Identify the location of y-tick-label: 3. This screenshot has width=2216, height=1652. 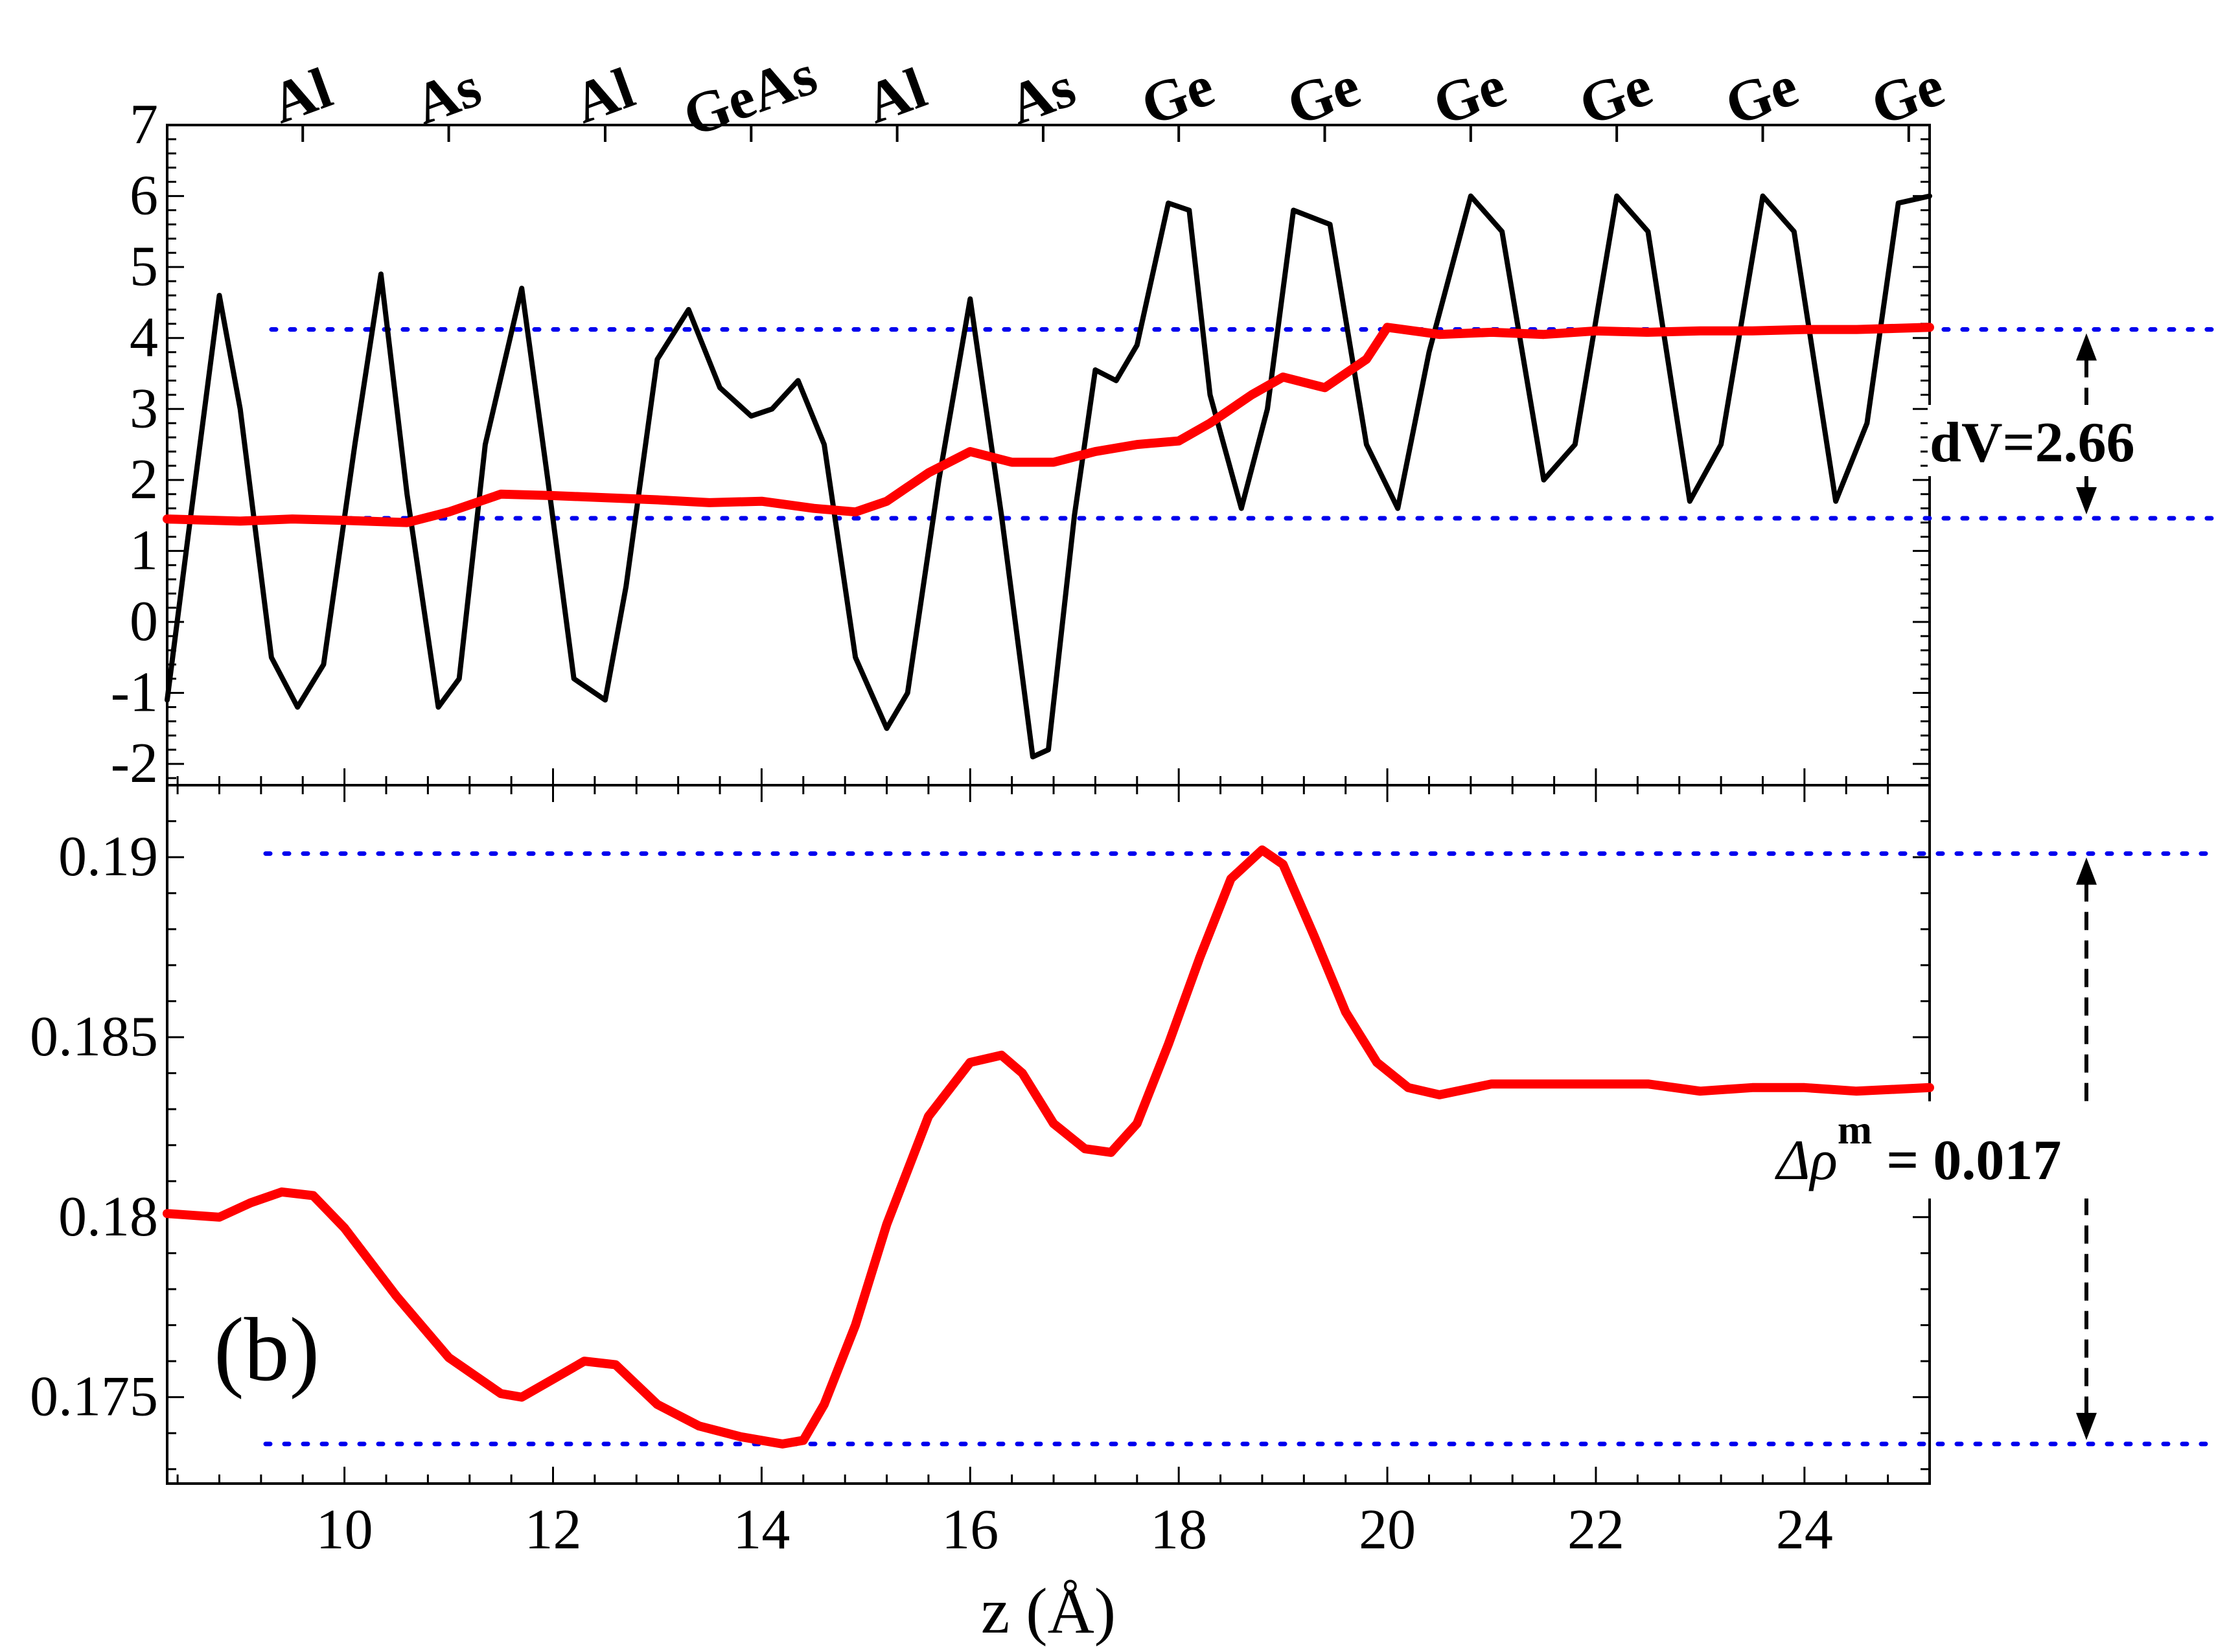
(144, 408).